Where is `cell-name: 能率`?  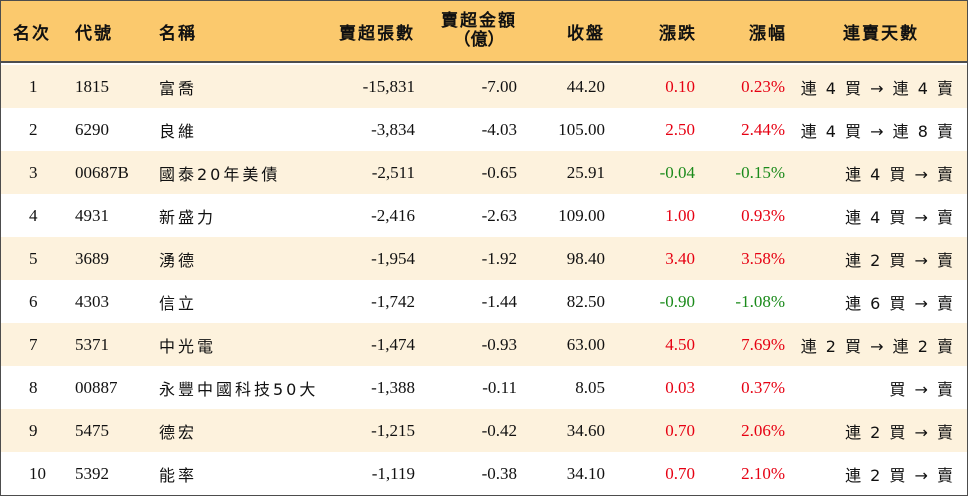 cell-name: 能率 is located at coordinates (178, 475).